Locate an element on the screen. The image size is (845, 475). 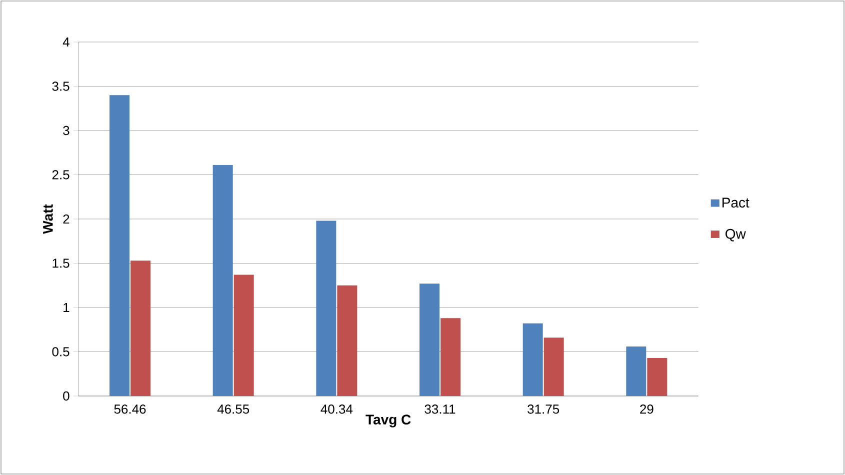
y-tick-label: 3 is located at coordinates (66, 131).